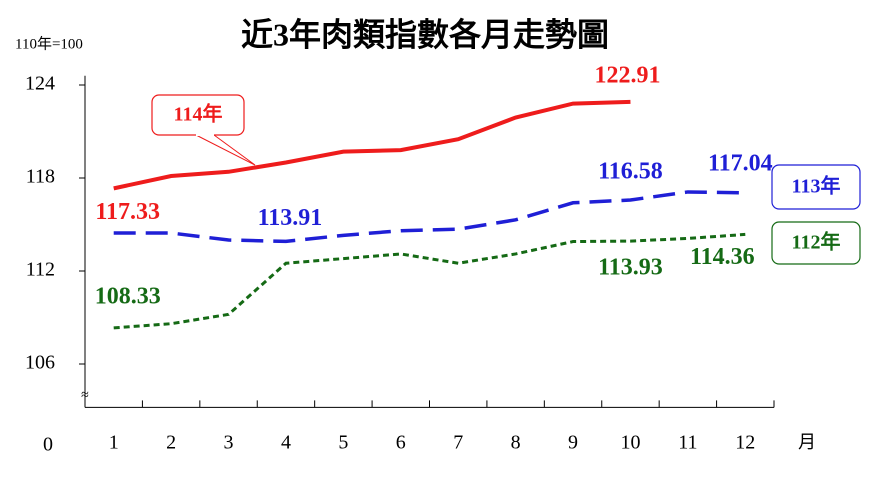 The image size is (882, 488). I want to click on axis-break-label: 0, so click(48, 445).